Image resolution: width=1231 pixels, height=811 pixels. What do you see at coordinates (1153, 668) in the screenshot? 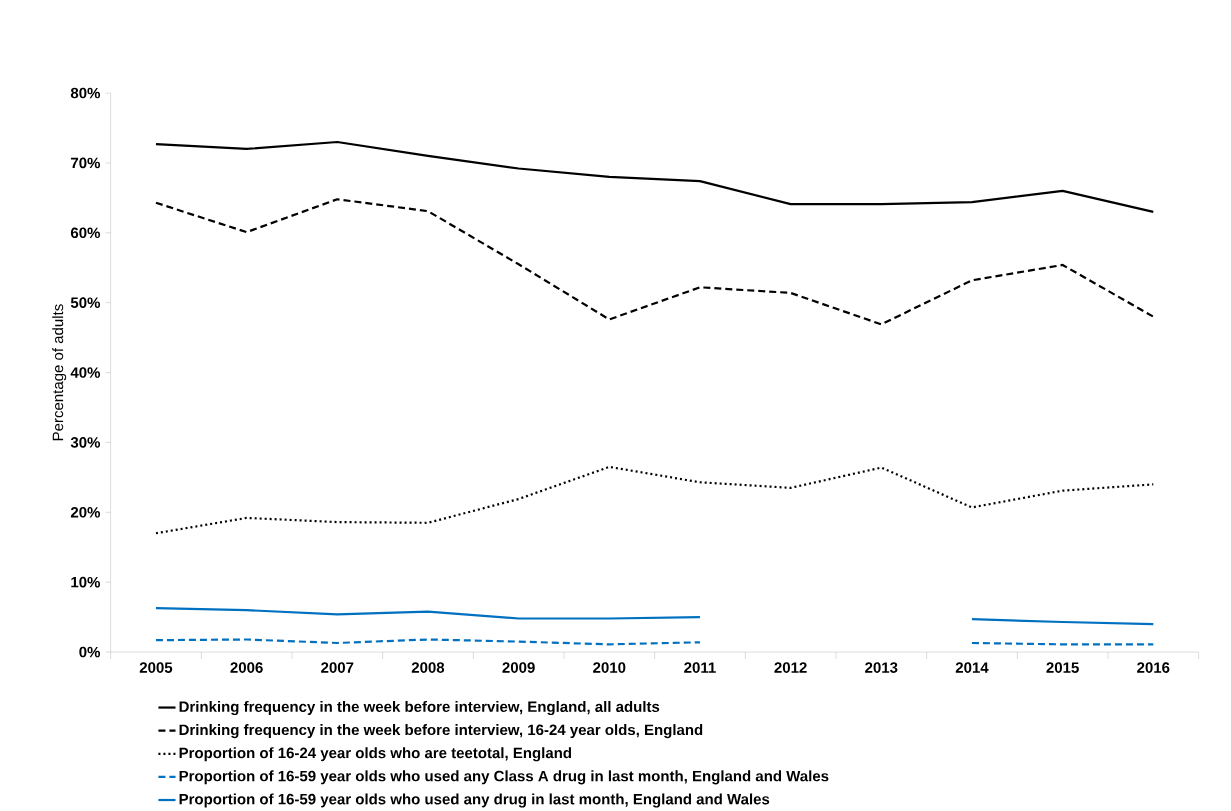
I see `x-tick-label: 2016` at bounding box center [1153, 668].